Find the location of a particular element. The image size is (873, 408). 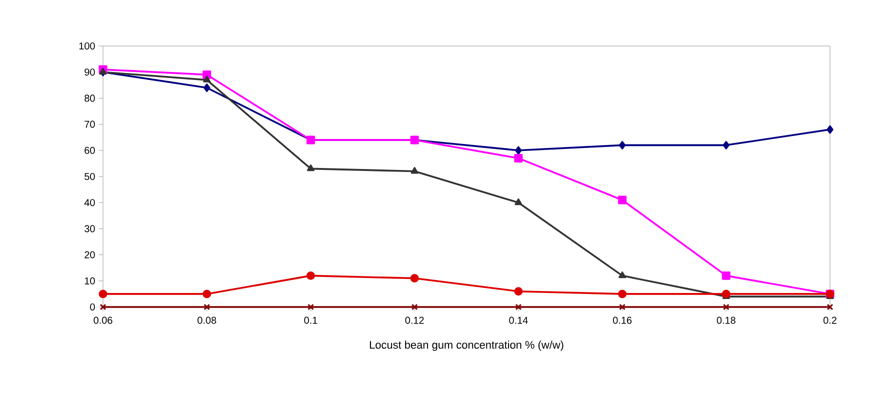

y-tick-label: 70 is located at coordinates (89, 124).